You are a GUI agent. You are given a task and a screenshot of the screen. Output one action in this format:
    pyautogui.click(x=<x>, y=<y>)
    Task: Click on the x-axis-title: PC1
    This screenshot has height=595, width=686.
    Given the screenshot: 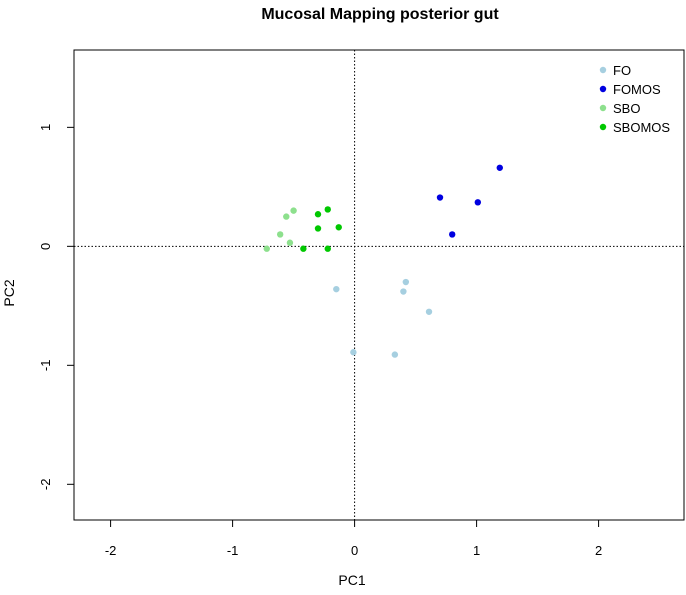 What is the action you would take?
    pyautogui.click(x=351, y=580)
    